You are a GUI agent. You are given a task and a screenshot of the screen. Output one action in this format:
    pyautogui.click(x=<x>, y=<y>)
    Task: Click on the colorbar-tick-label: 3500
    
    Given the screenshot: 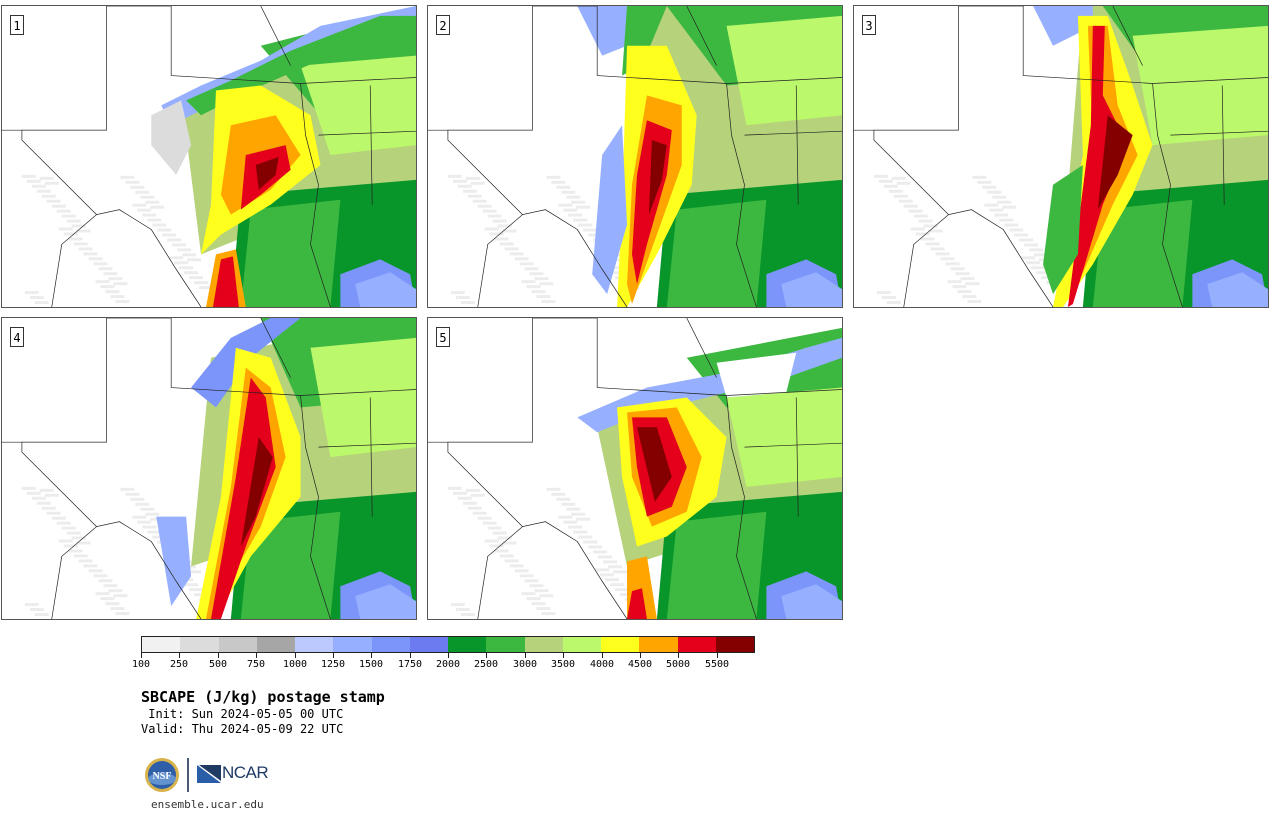 What is the action you would take?
    pyautogui.click(x=563, y=664)
    